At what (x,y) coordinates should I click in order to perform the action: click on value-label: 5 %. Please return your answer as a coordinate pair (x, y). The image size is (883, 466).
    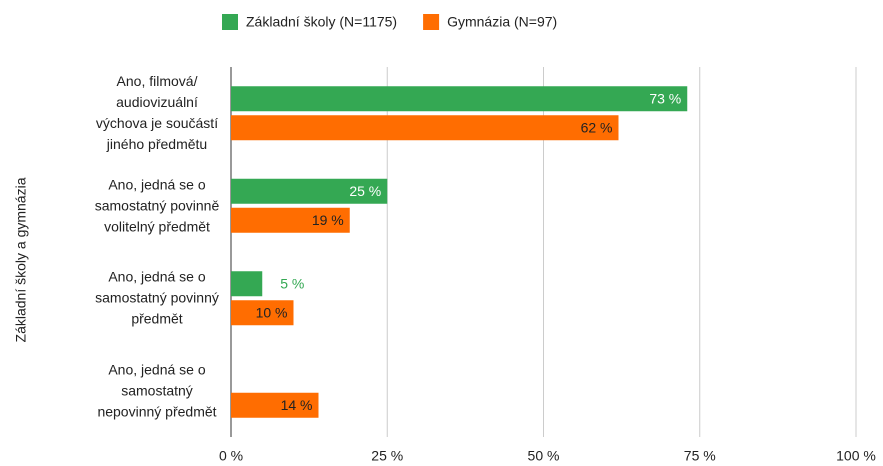
    Looking at the image, I should click on (292, 283).